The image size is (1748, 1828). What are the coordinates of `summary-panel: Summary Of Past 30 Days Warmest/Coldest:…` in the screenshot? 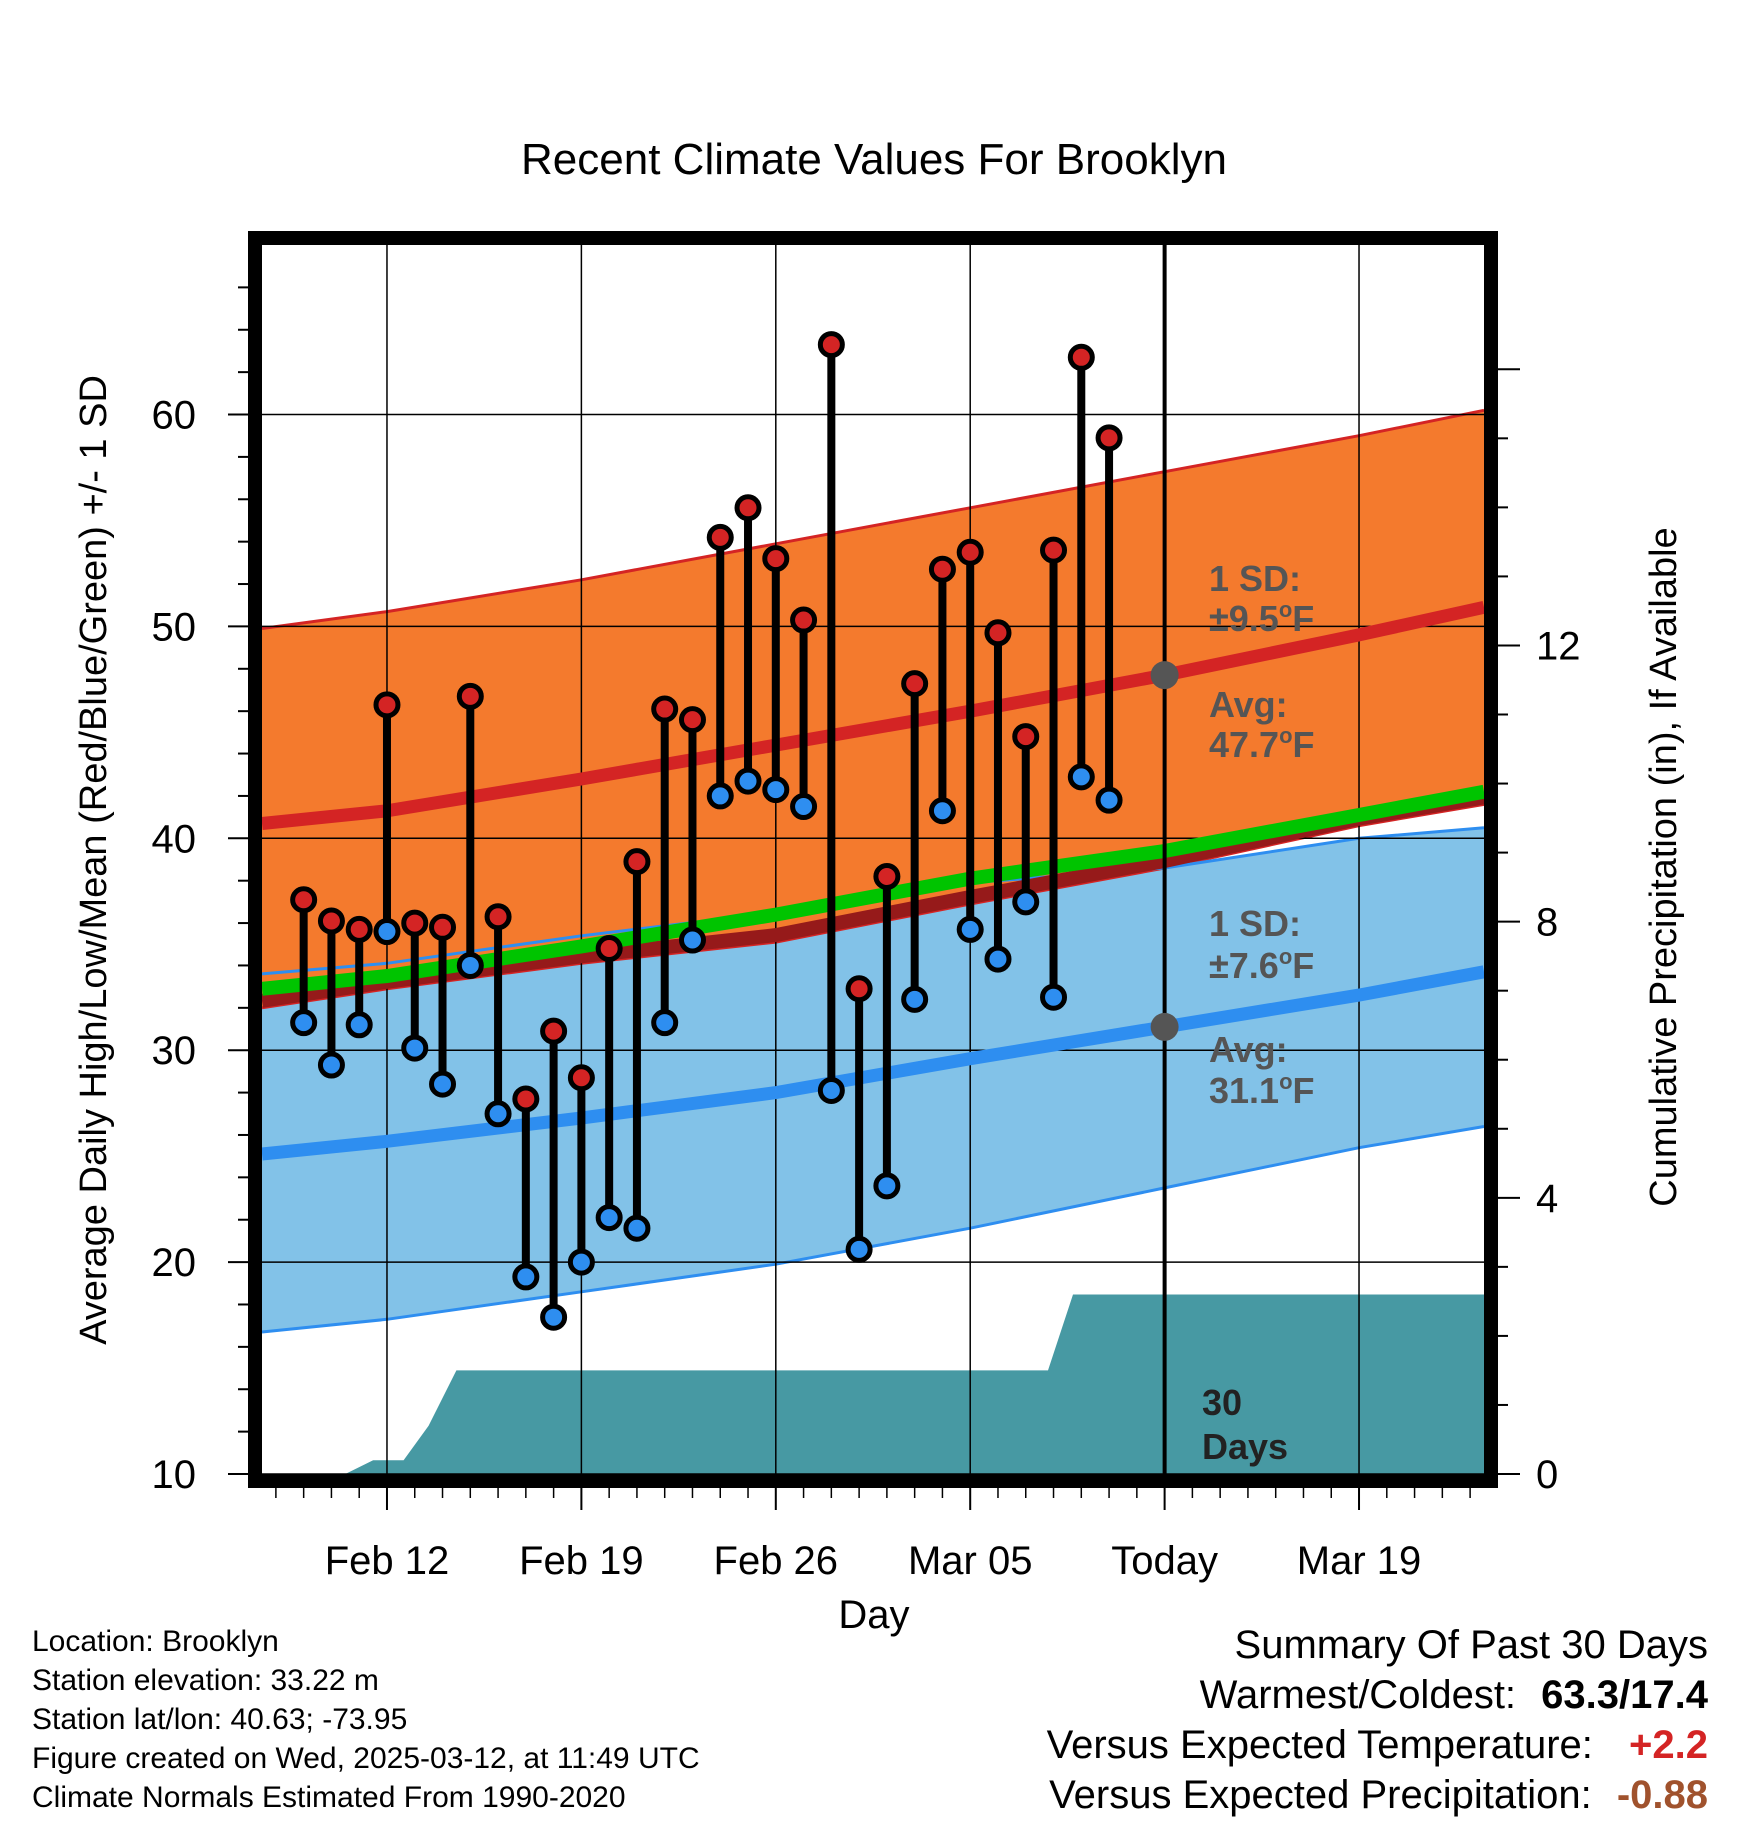 It's located at (1377, 1720).